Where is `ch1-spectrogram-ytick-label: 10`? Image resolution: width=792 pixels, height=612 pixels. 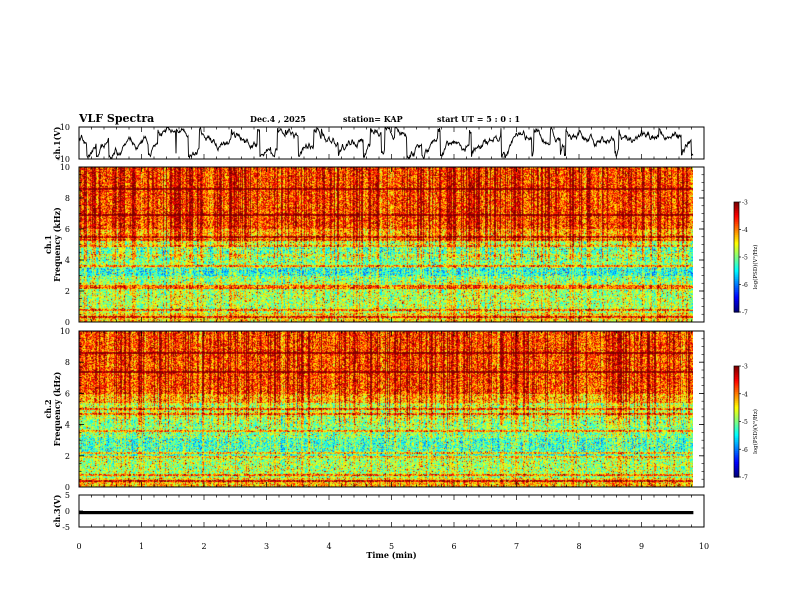 ch1-spectrogram-ytick-label: 10 is located at coordinates (65, 167).